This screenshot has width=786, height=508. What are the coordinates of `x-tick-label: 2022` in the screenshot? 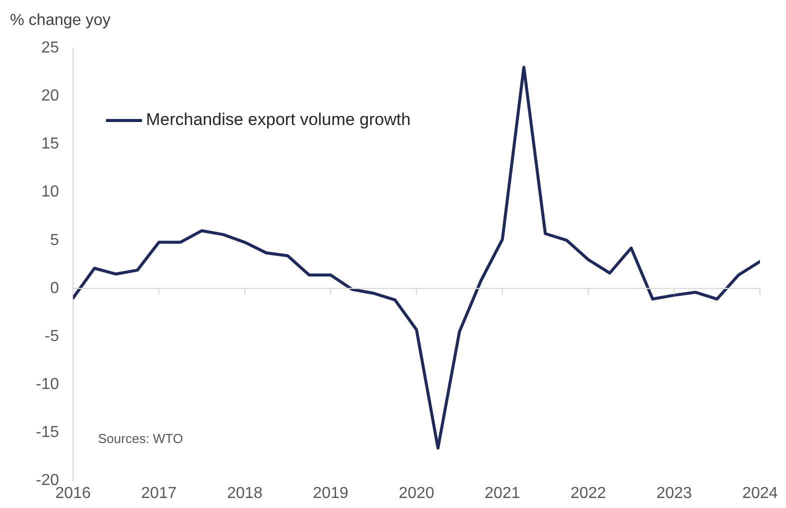 It's located at (588, 493).